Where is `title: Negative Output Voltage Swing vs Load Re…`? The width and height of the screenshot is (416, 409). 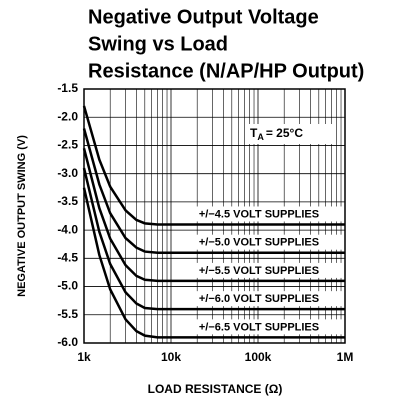 title: Negative Output Voltage Swing vs Load Re… is located at coordinates (226, 44).